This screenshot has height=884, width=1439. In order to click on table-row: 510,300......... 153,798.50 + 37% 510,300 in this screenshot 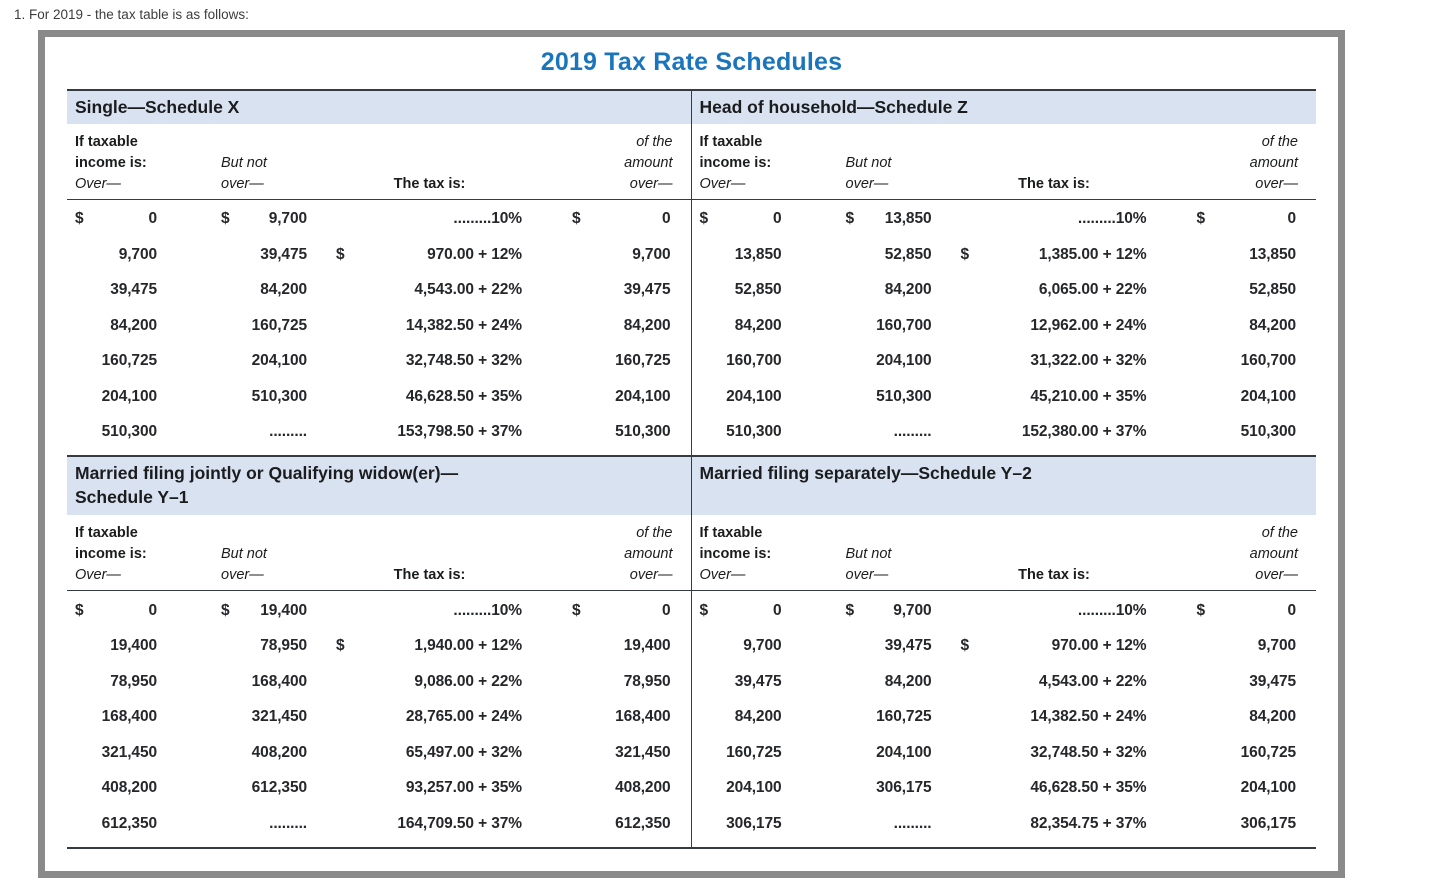, I will do `click(379, 433)`.